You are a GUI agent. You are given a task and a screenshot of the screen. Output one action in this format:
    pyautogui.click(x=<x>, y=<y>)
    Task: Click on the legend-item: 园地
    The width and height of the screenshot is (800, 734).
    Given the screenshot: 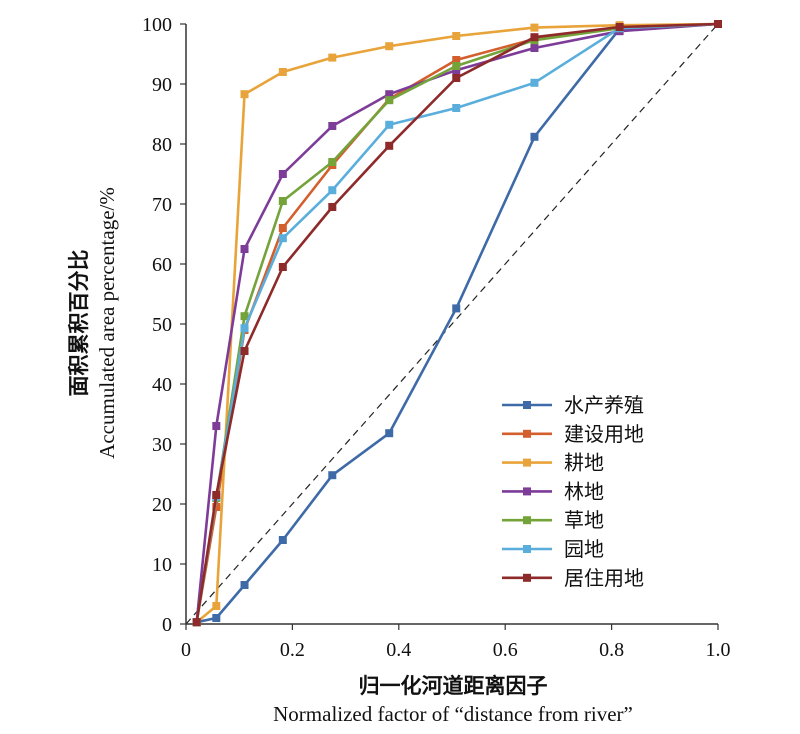 What is the action you would take?
    pyautogui.click(x=553, y=549)
    